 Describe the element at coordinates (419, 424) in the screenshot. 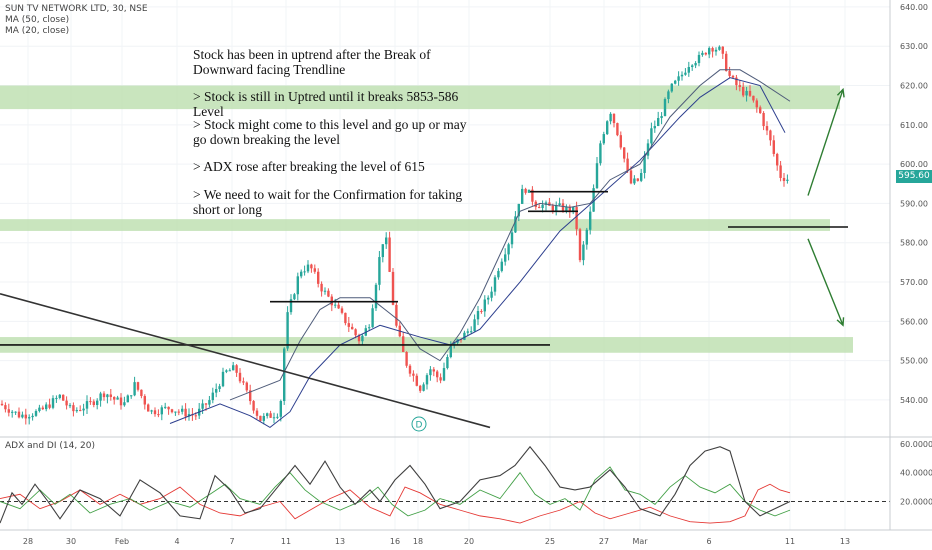

I see `dividend-marker` at that location.